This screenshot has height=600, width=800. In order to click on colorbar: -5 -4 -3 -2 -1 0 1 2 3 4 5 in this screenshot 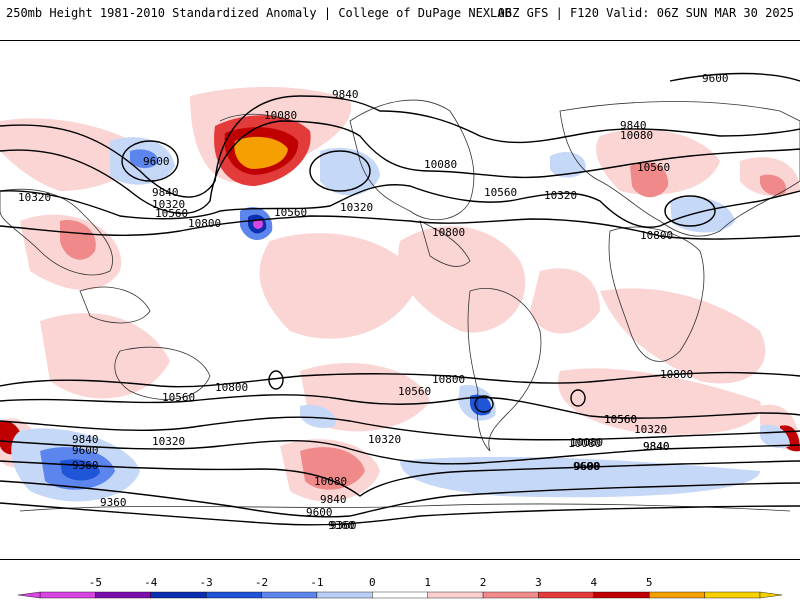, I will do `click(400, 587)`.